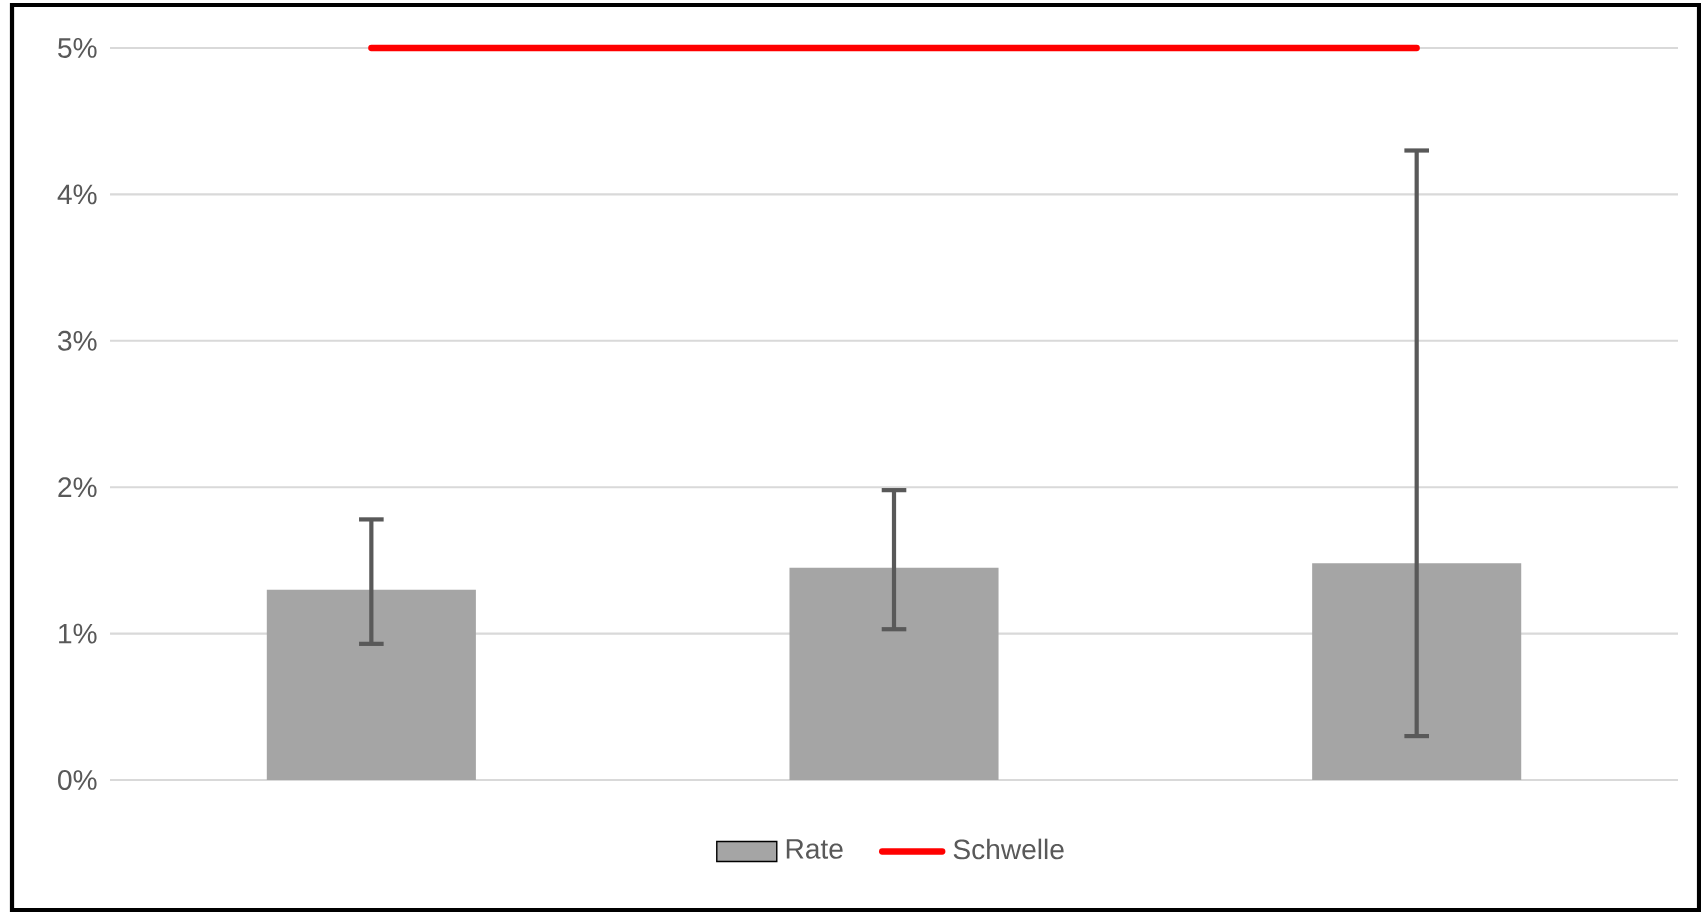 Image resolution: width=1701 pixels, height=912 pixels. What do you see at coordinates (814, 849) in the screenshot?
I see `legend-label: Rate` at bounding box center [814, 849].